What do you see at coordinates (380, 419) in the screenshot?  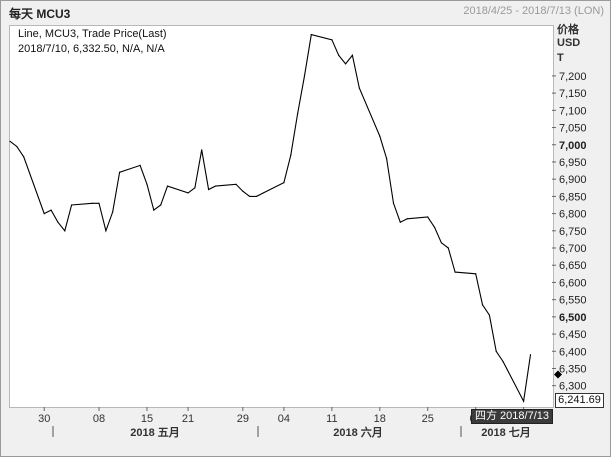 I see `x-tick-label: 18` at bounding box center [380, 419].